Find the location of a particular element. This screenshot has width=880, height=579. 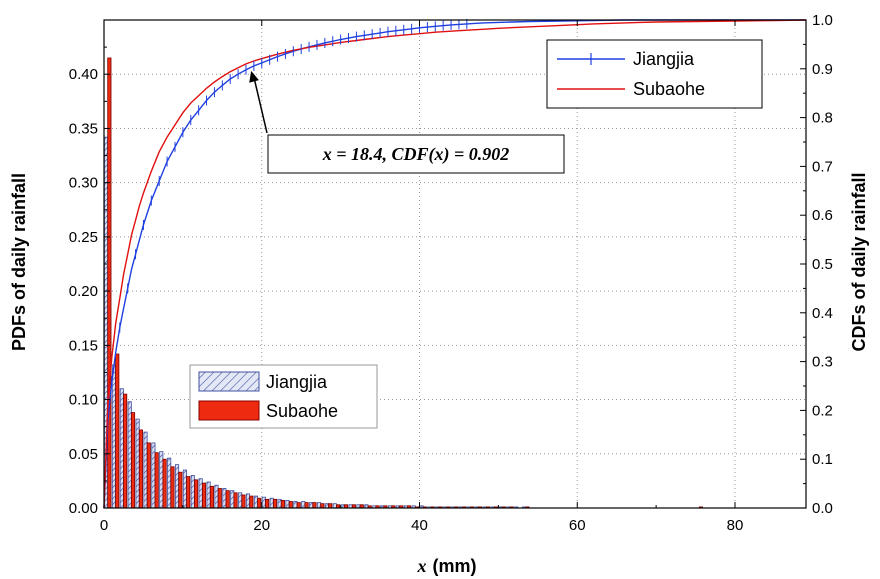

y-left-tick-label: 0.35 is located at coordinates (83, 128).